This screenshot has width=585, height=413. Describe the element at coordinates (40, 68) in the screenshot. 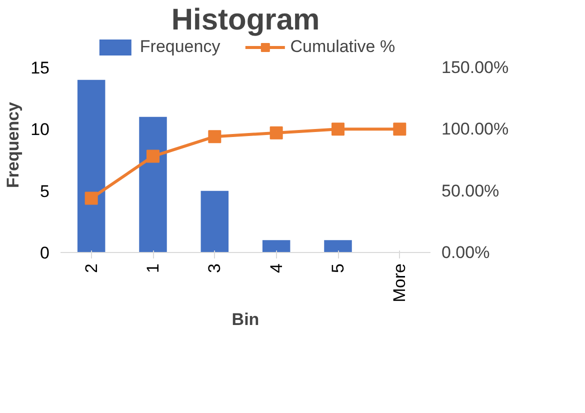

I see `y-tick-label: 15` at that location.